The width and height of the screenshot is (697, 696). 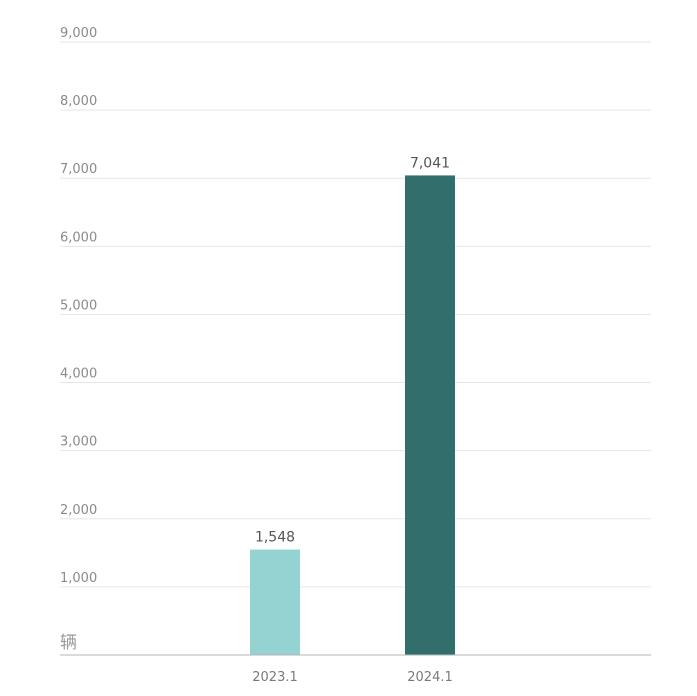 I want to click on y-tick-label: 6,000, so click(x=78, y=237).